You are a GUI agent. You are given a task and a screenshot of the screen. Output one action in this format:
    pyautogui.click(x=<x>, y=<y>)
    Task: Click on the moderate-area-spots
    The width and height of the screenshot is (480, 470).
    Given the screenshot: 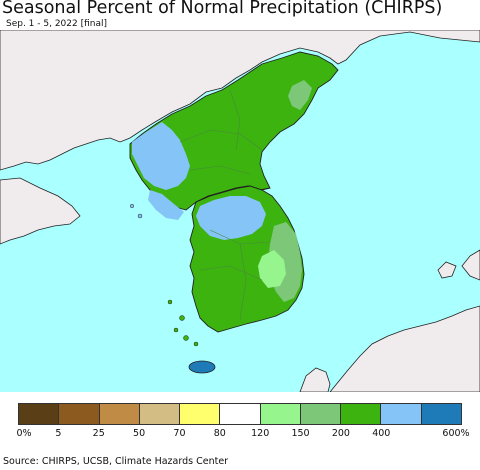 What is the action you would take?
    pyautogui.click(x=272, y=269)
    